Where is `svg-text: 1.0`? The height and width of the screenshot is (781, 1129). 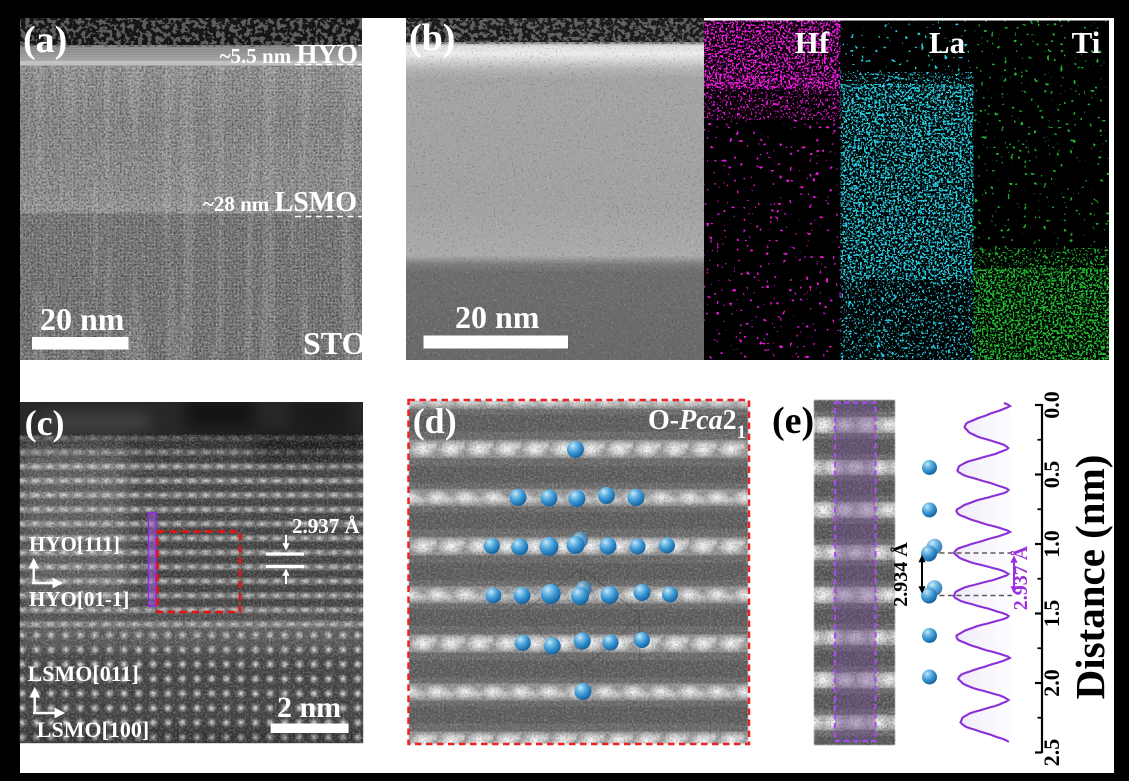
svg-text: 1.0 is located at coordinates (1051, 544).